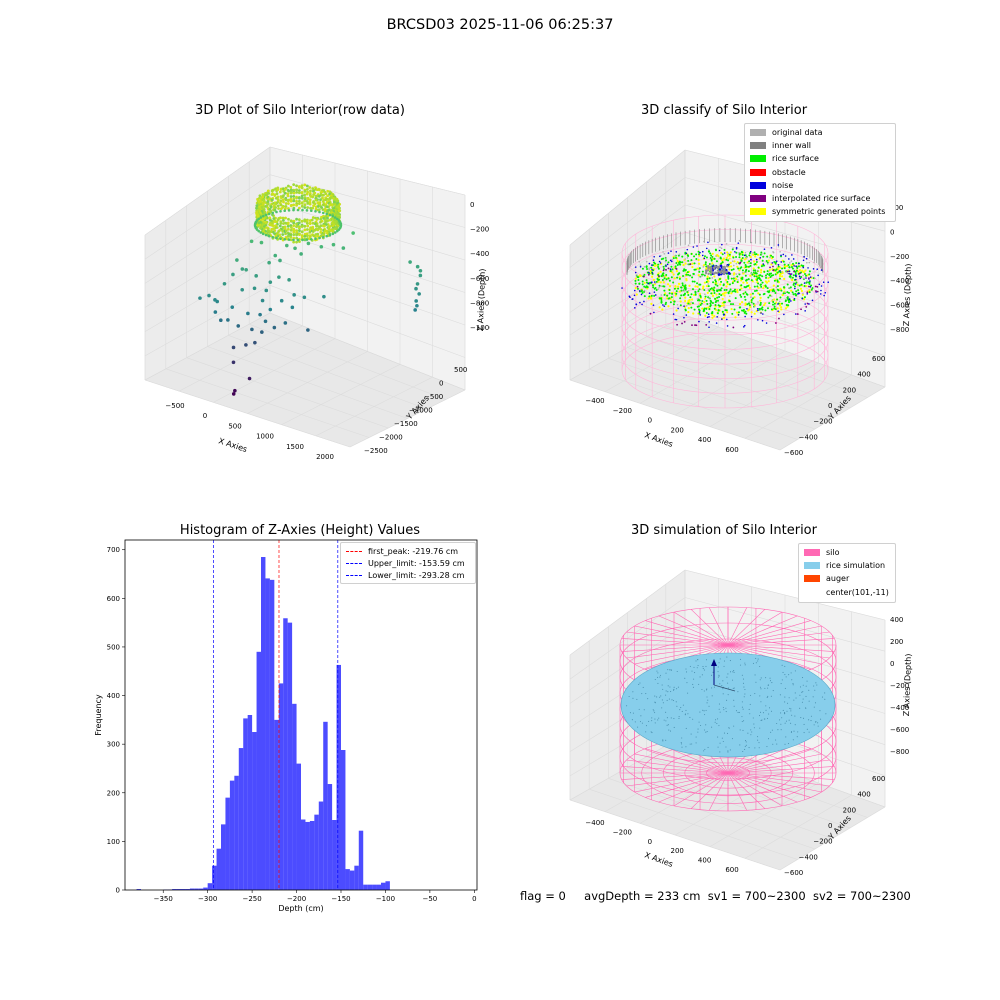 The height and width of the screenshot is (1000, 1000). I want to click on sv2-text: sv2 = 700~2300, so click(861, 896).